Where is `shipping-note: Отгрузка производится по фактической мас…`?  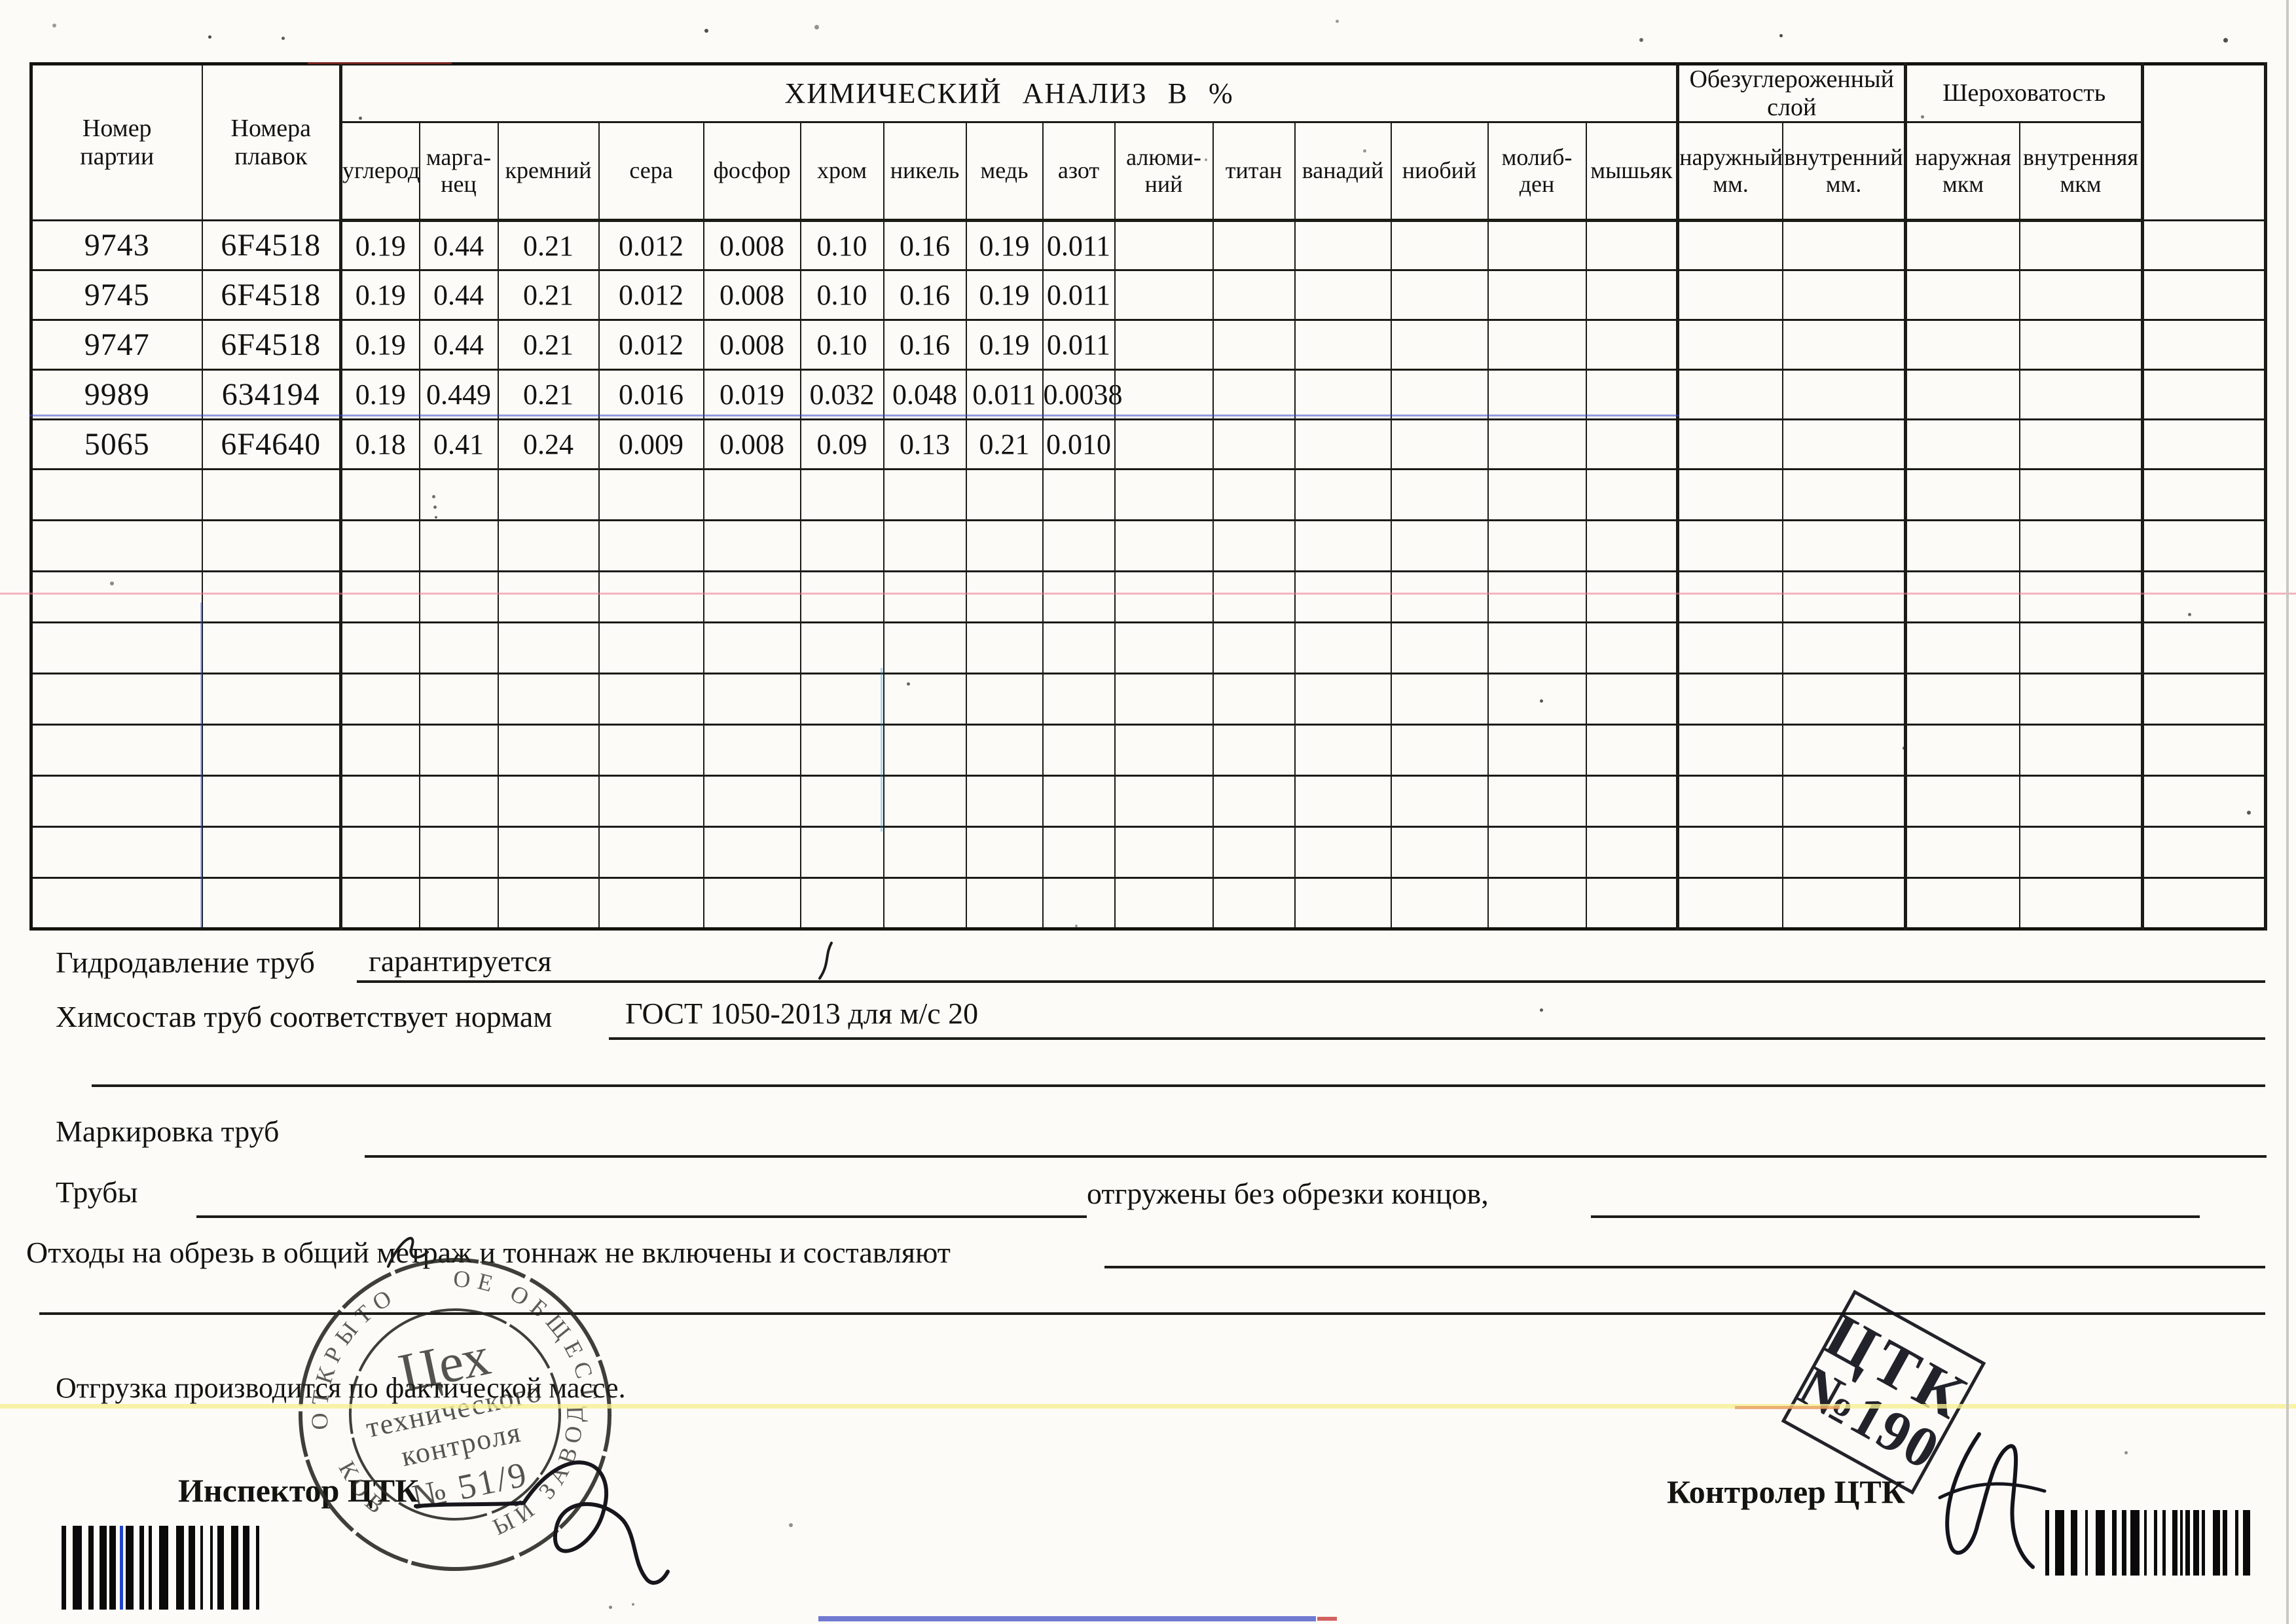
shipping-note: Отгрузка производится по фактической мас… is located at coordinates (341, 1388).